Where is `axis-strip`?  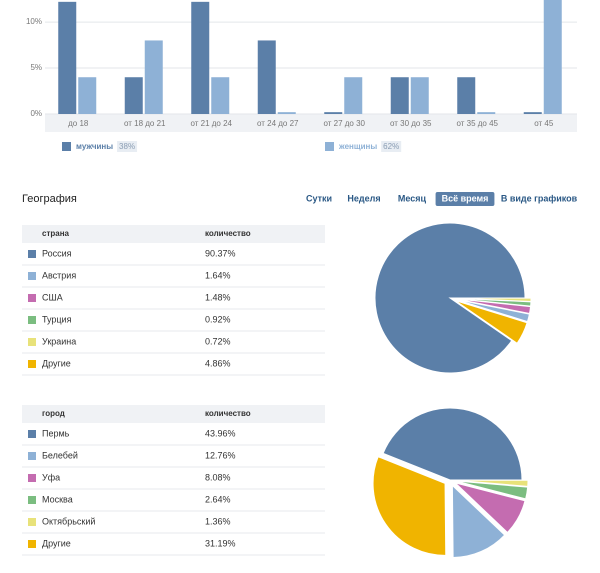 axis-strip is located at coordinates (311, 123).